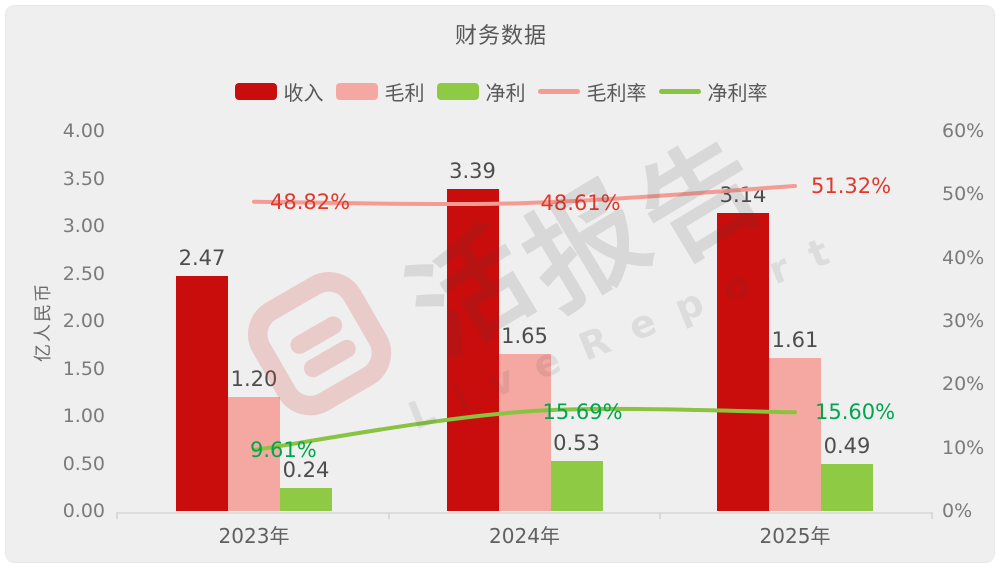  What do you see at coordinates (576, 485) in the screenshot?
I see `bar-net-profit-2024年` at bounding box center [576, 485].